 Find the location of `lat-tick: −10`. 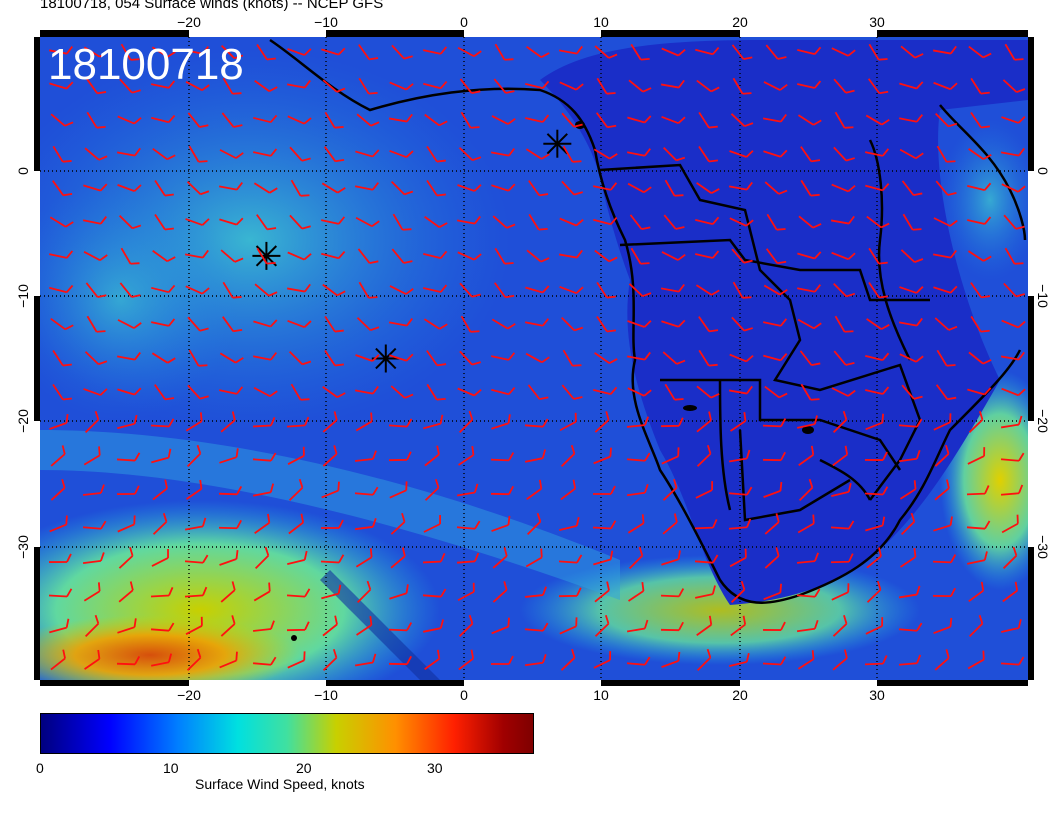

lat-tick: −10 is located at coordinates (23, 296).